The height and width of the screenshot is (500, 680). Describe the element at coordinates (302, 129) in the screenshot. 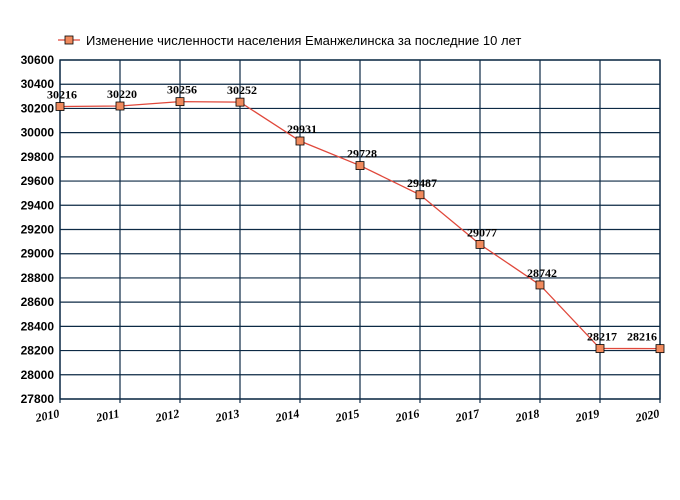

I see `data-label: 29931` at that location.